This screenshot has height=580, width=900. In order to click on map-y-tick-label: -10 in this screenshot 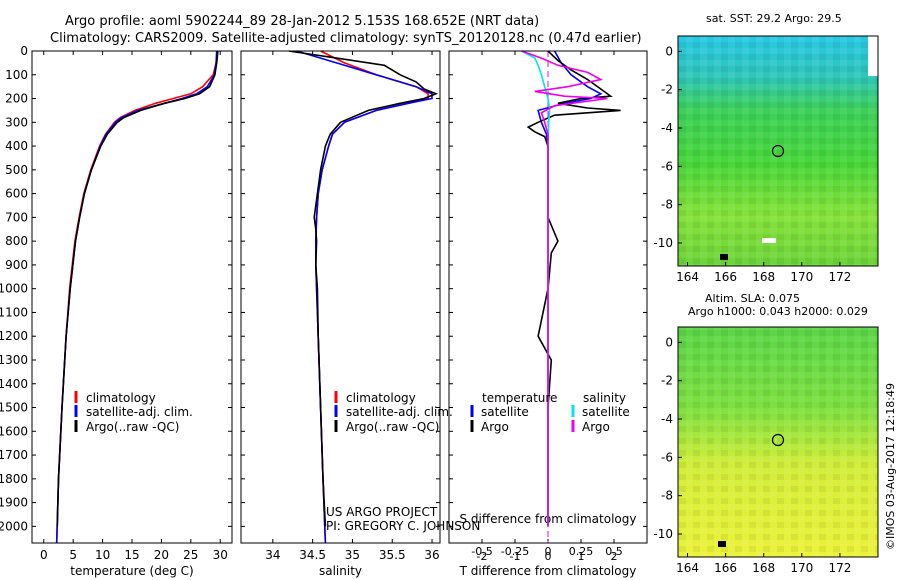, I will do `click(663, 243)`.